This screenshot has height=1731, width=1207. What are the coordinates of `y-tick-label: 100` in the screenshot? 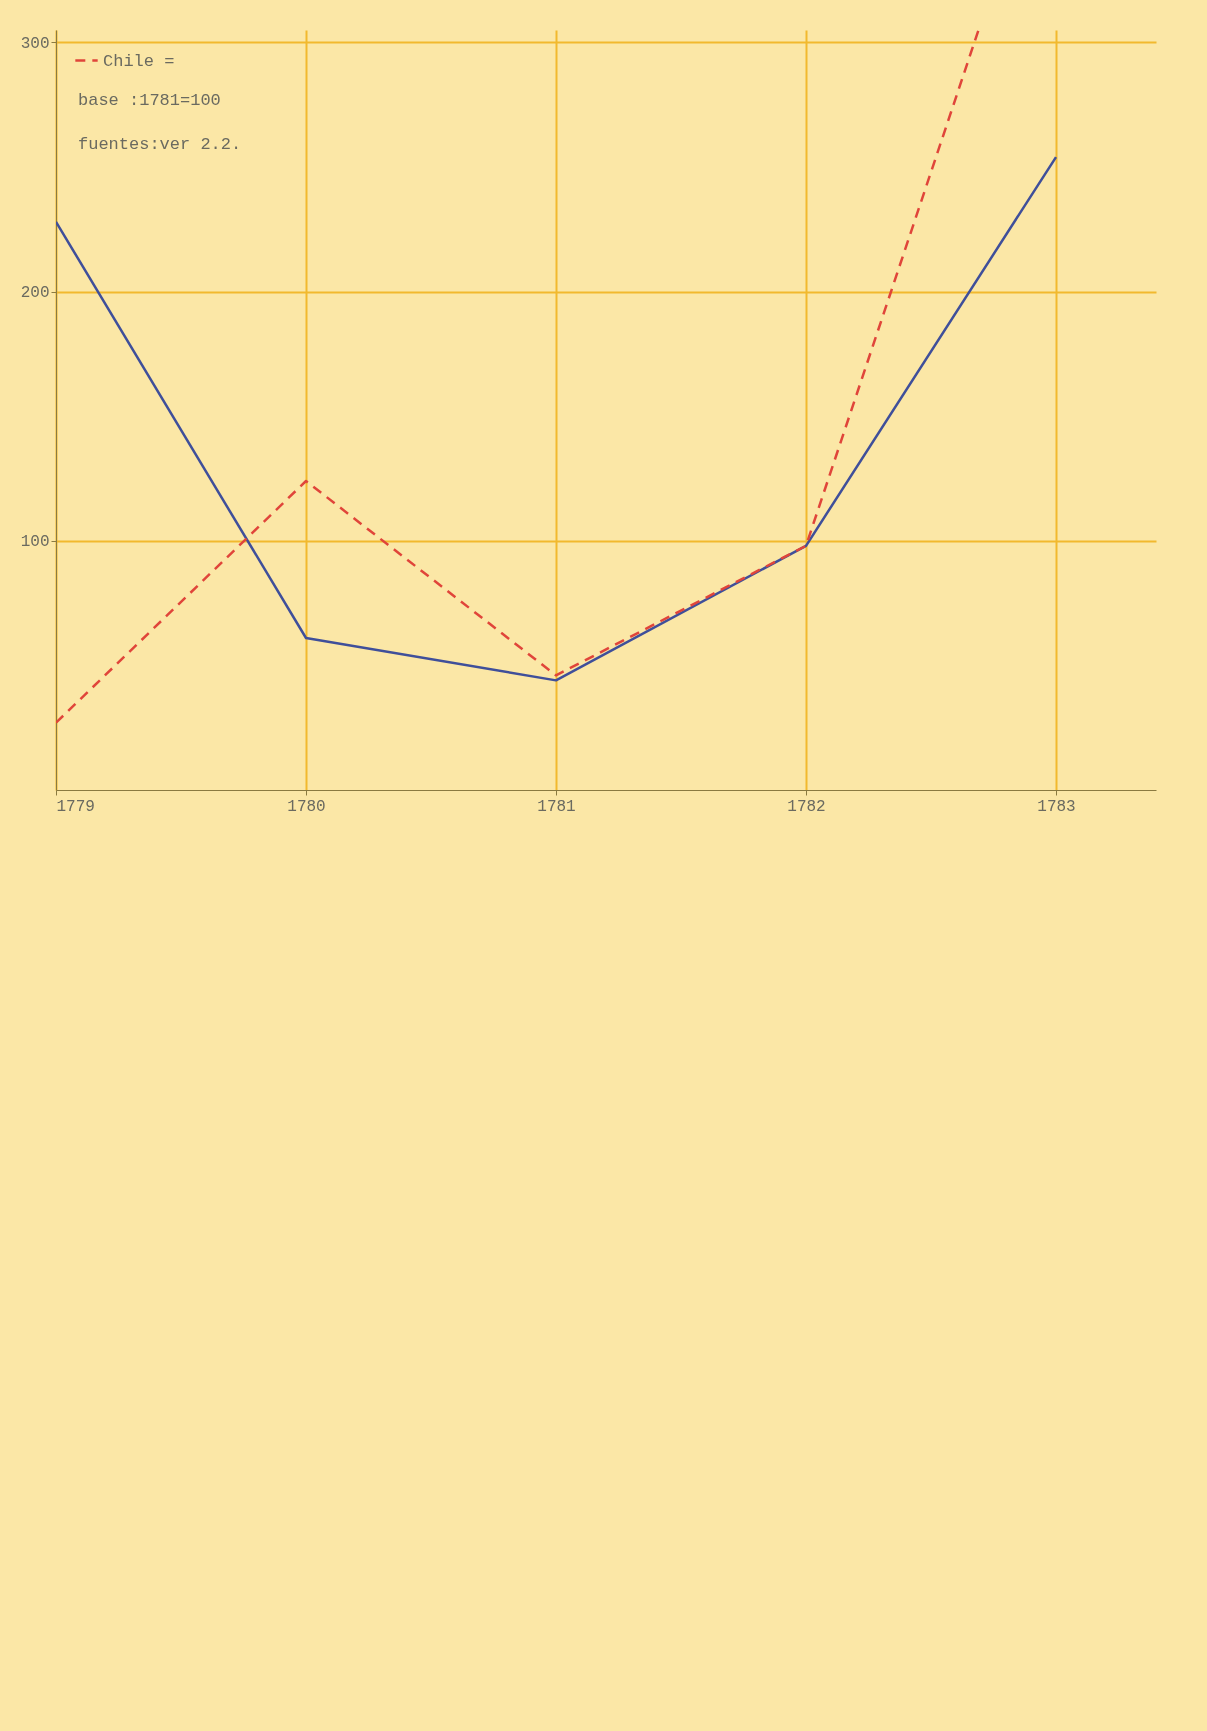 It's located at (35, 542).